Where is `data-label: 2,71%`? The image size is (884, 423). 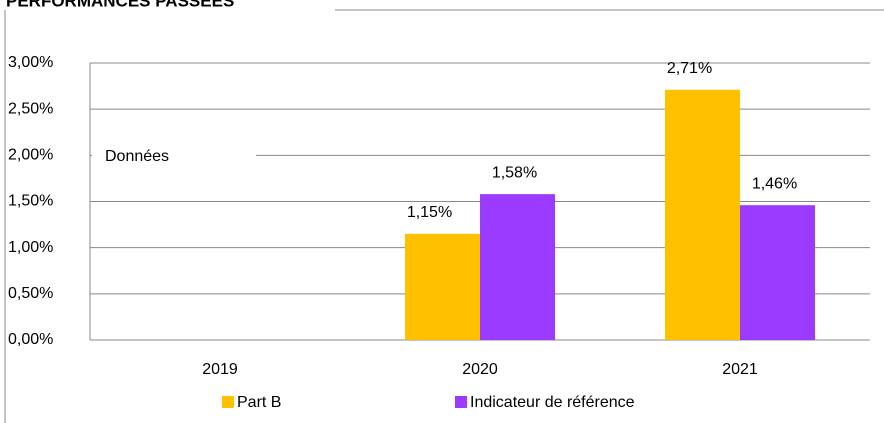 data-label: 2,71% is located at coordinates (689, 68).